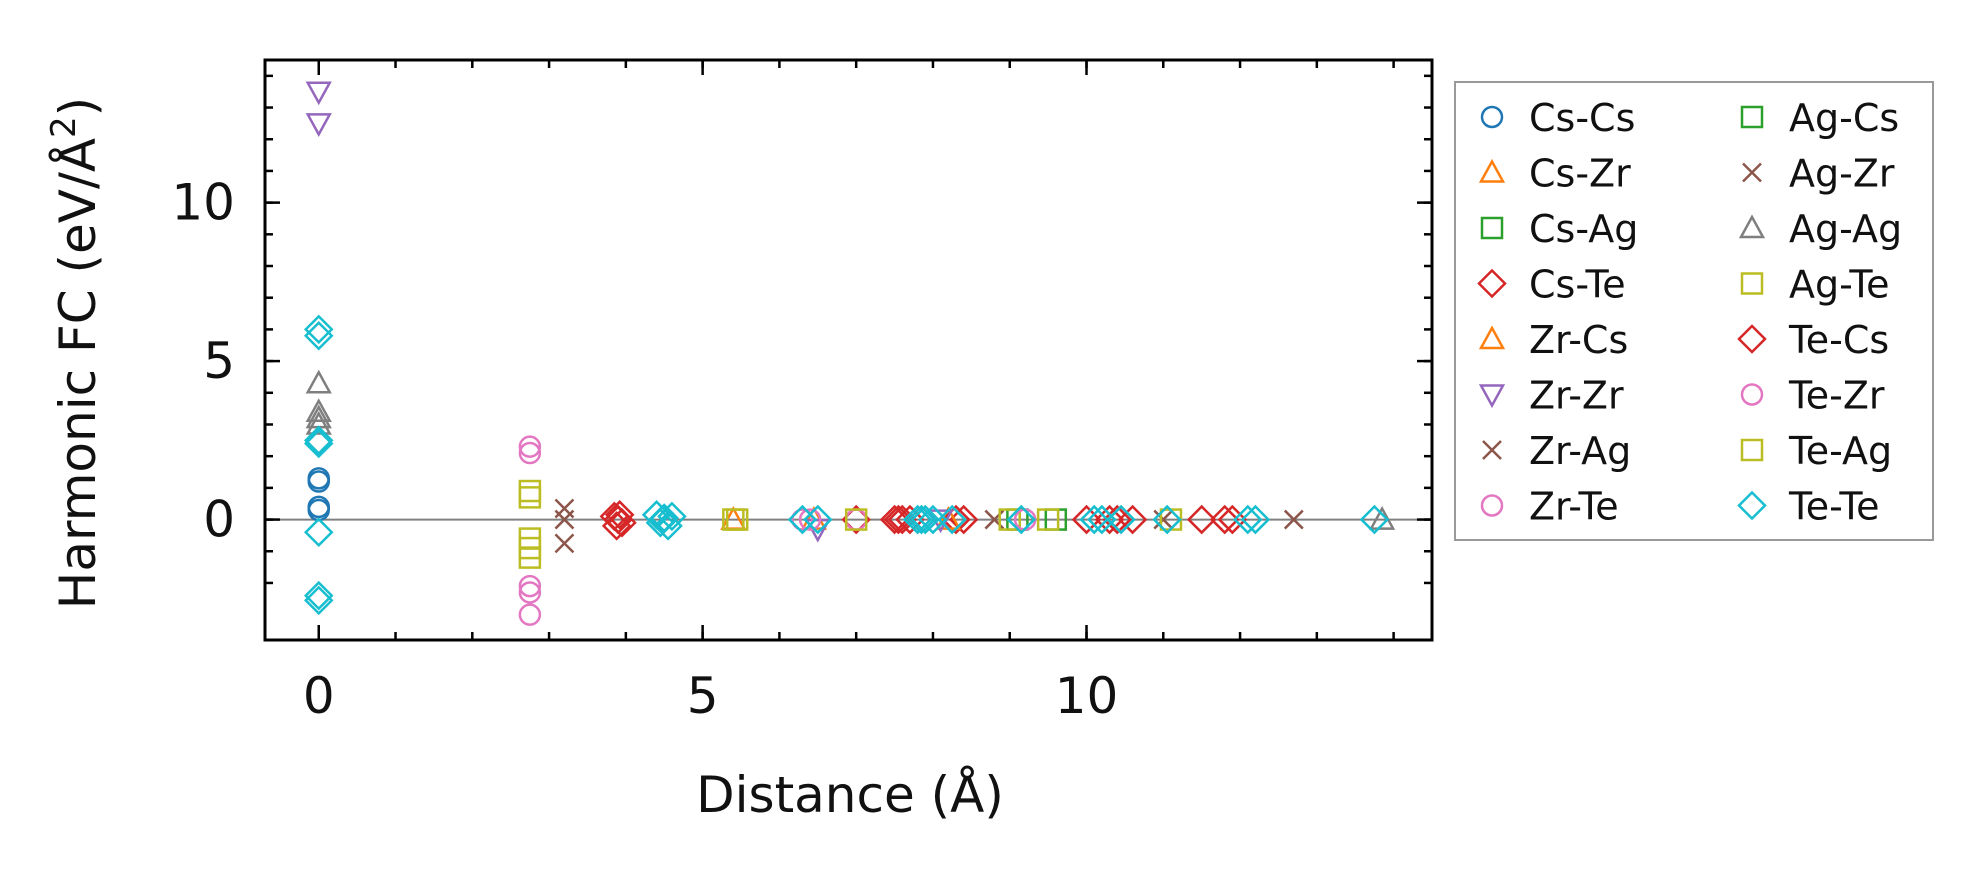 This screenshot has width=1983, height=883. What do you see at coordinates (1834, 507) in the screenshot?
I see `legend-label: Te-Te` at bounding box center [1834, 507].